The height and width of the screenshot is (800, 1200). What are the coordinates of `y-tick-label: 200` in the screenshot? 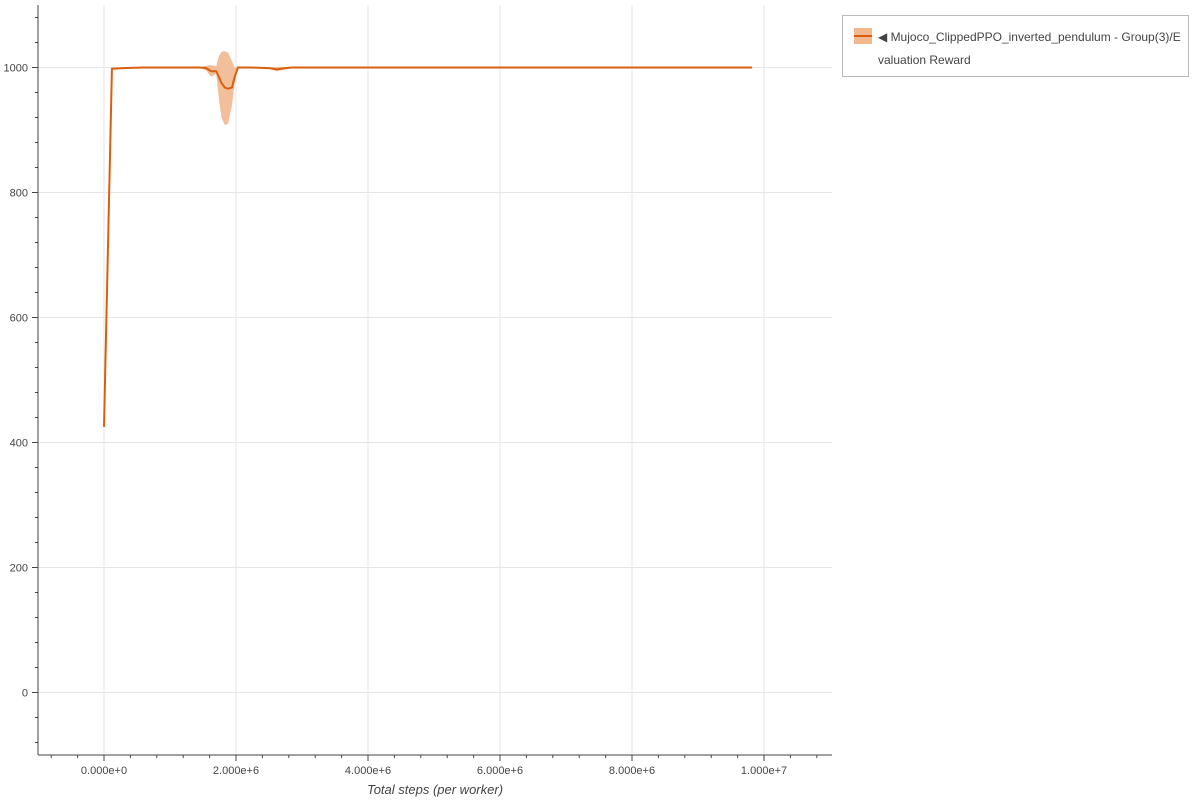 It's located at (19, 569).